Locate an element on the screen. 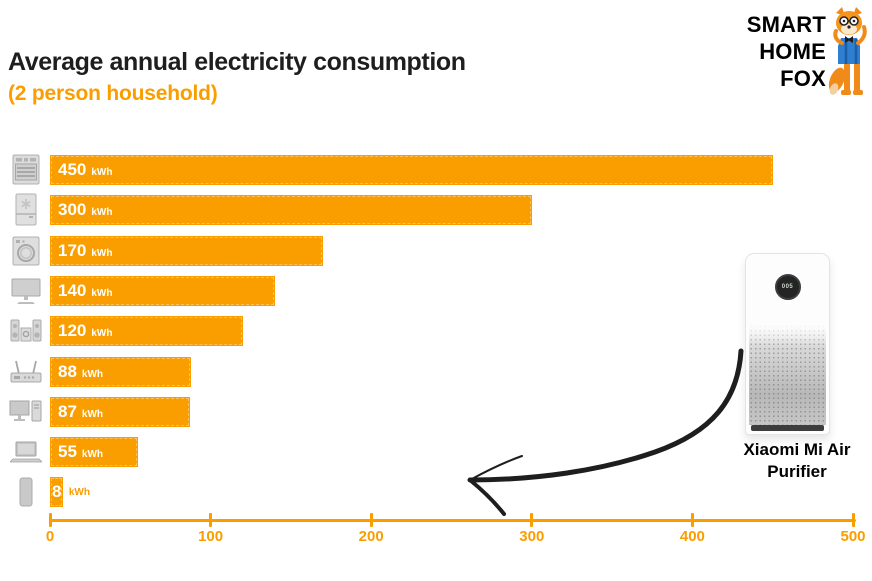  logo-line-smart: SMART is located at coordinates (786, 24).